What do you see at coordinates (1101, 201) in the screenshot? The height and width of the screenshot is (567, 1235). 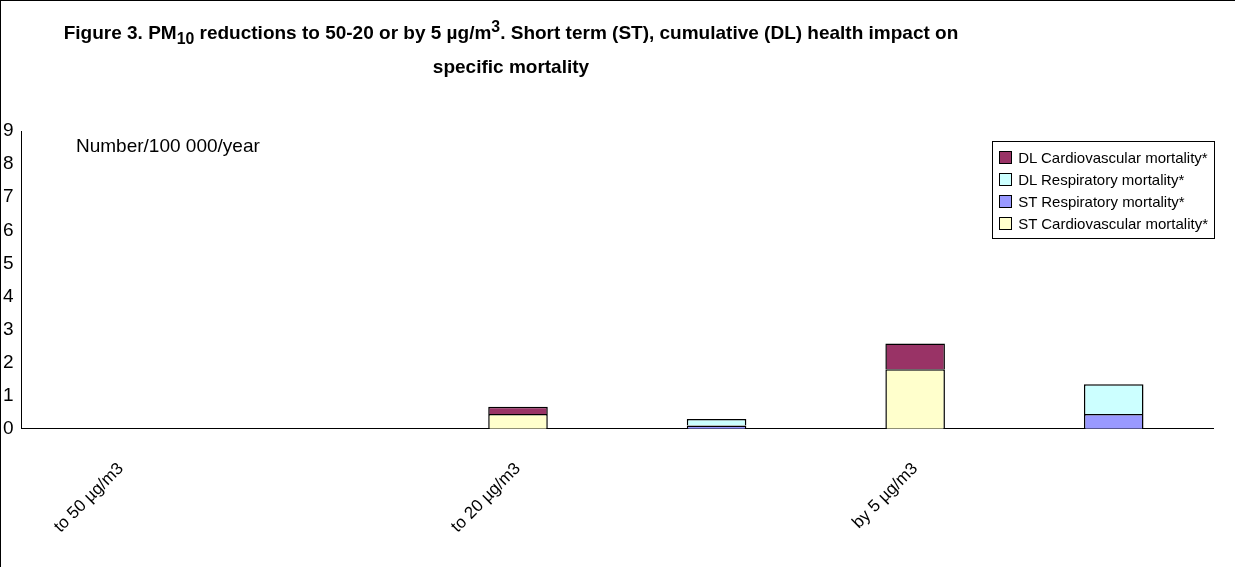 I see `legend-label: ST Respiratory mortality*` at bounding box center [1101, 201].